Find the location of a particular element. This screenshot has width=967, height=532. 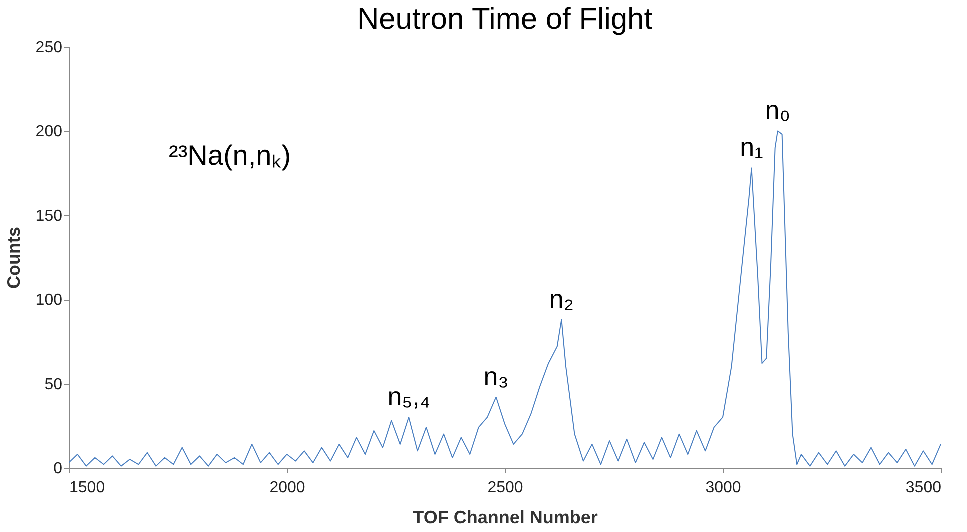

y-axis-title: Counts is located at coordinates (14, 258).